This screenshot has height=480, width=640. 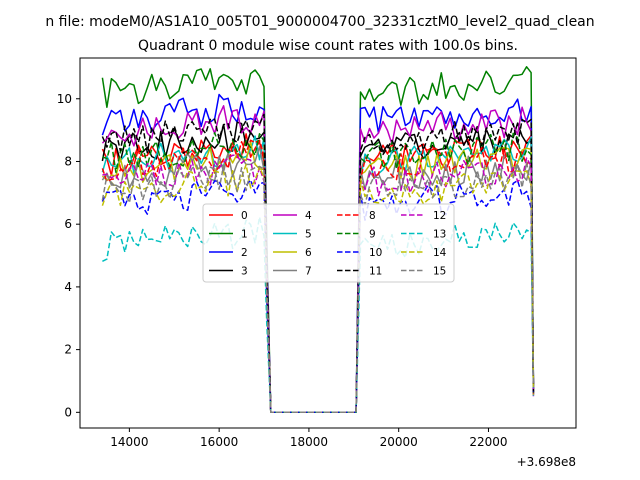 I want to click on x-axis: 14000 16000 18000 20000 22000, so click(x=309, y=438).